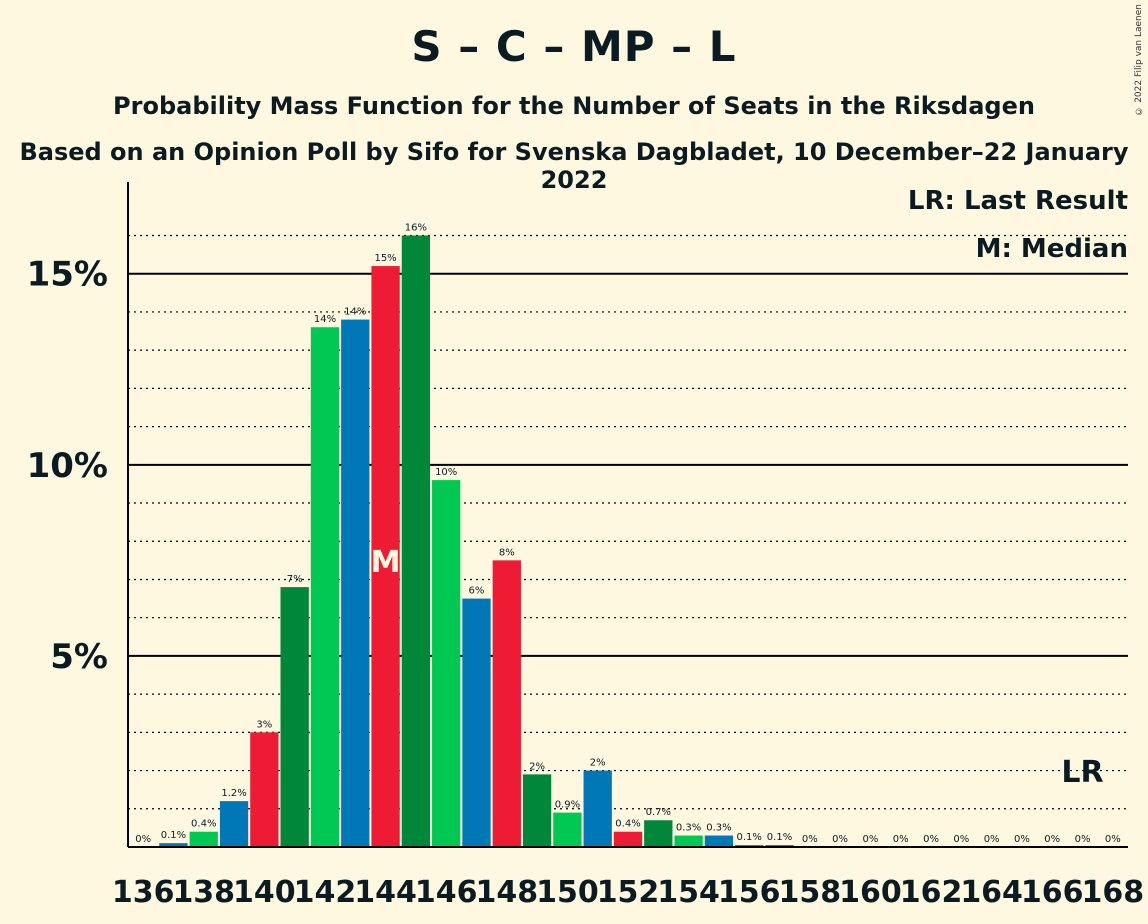  I want to click on x-tick-label: 160, so click(870, 892).